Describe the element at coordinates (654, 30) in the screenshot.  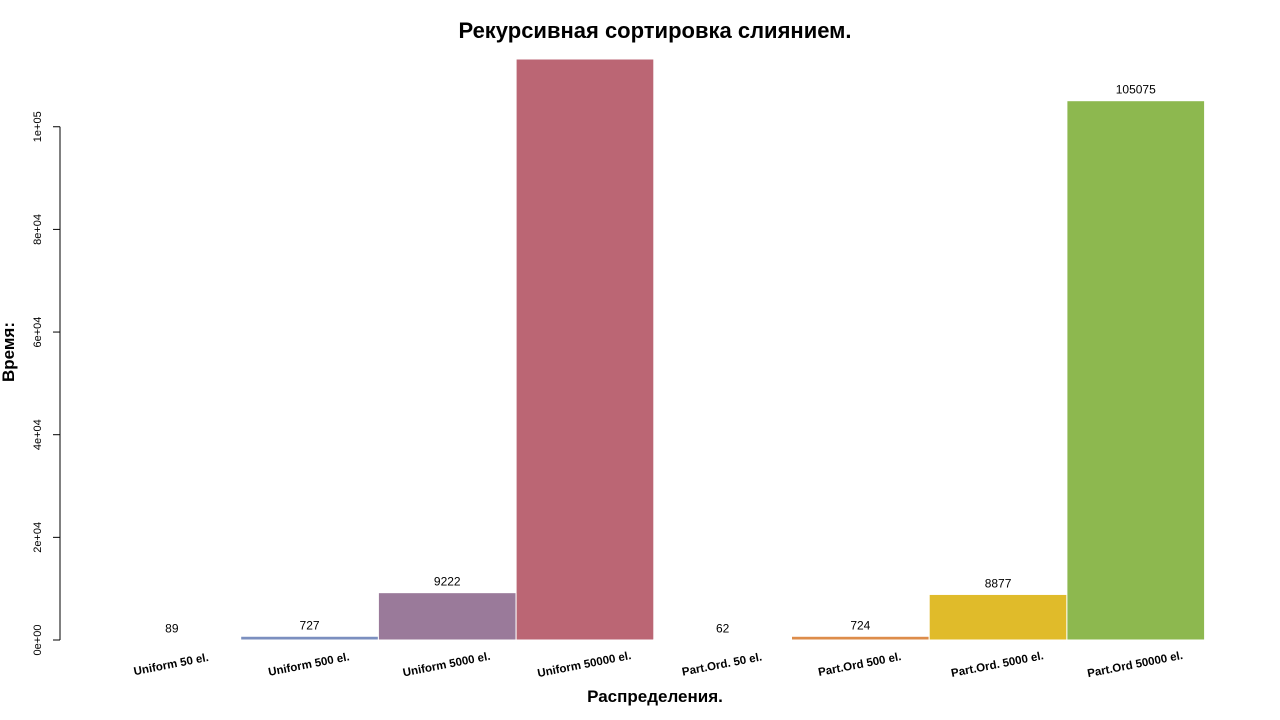
I see `chart-title: Рекурсивная сортировка слиянием.` at that location.